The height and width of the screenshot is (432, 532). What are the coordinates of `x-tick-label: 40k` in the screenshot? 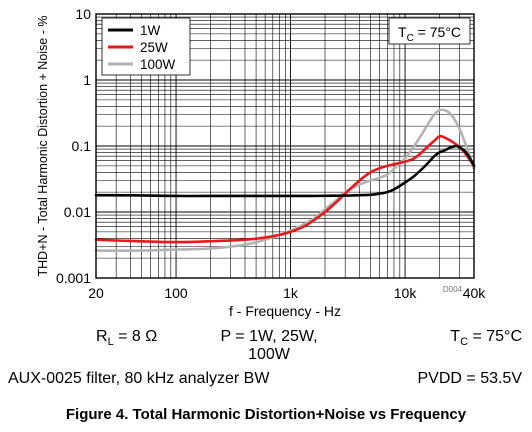 It's located at (475, 293).